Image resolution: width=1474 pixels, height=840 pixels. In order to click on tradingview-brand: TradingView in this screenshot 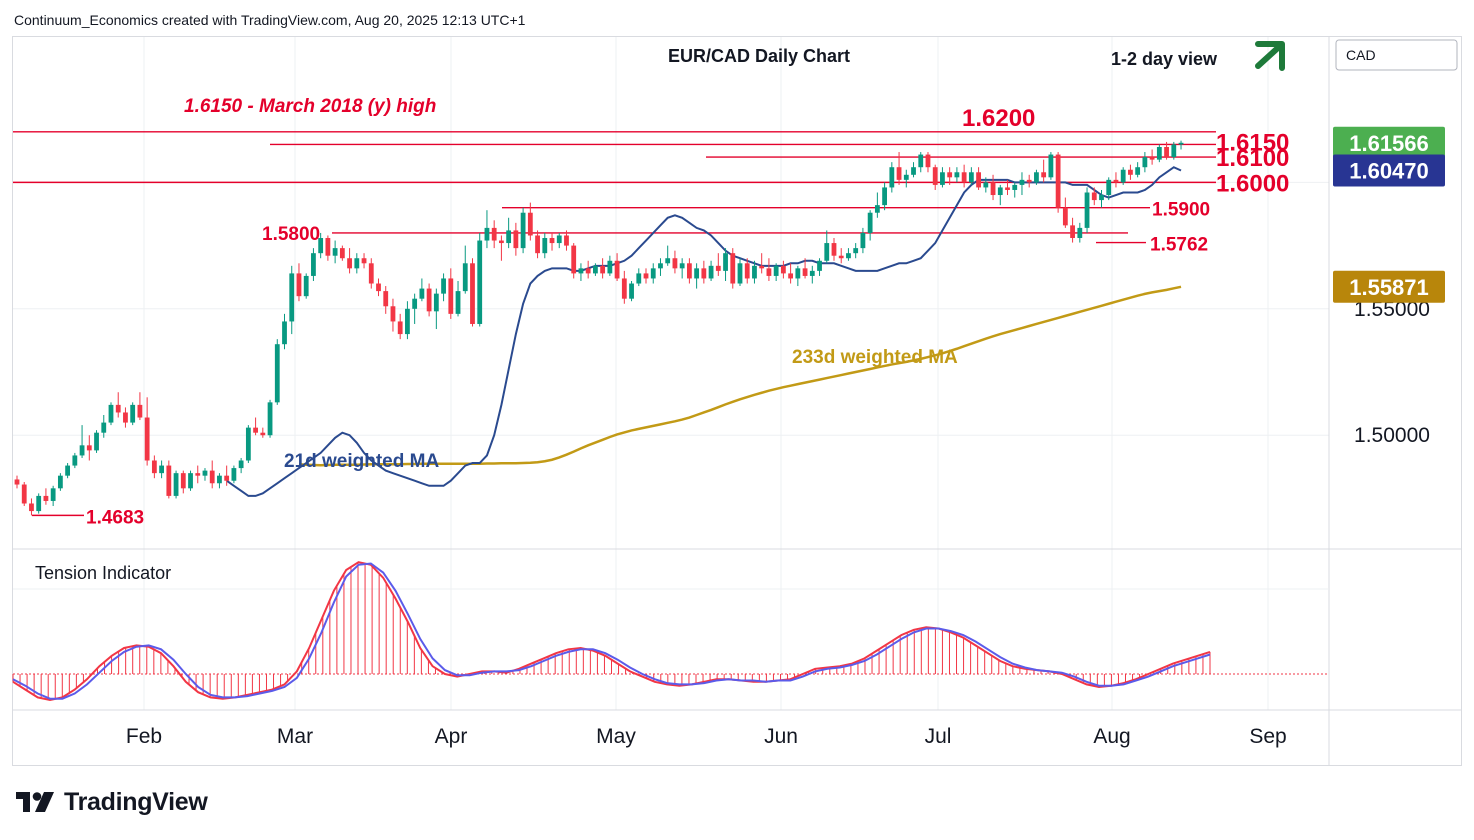, I will do `click(112, 802)`.